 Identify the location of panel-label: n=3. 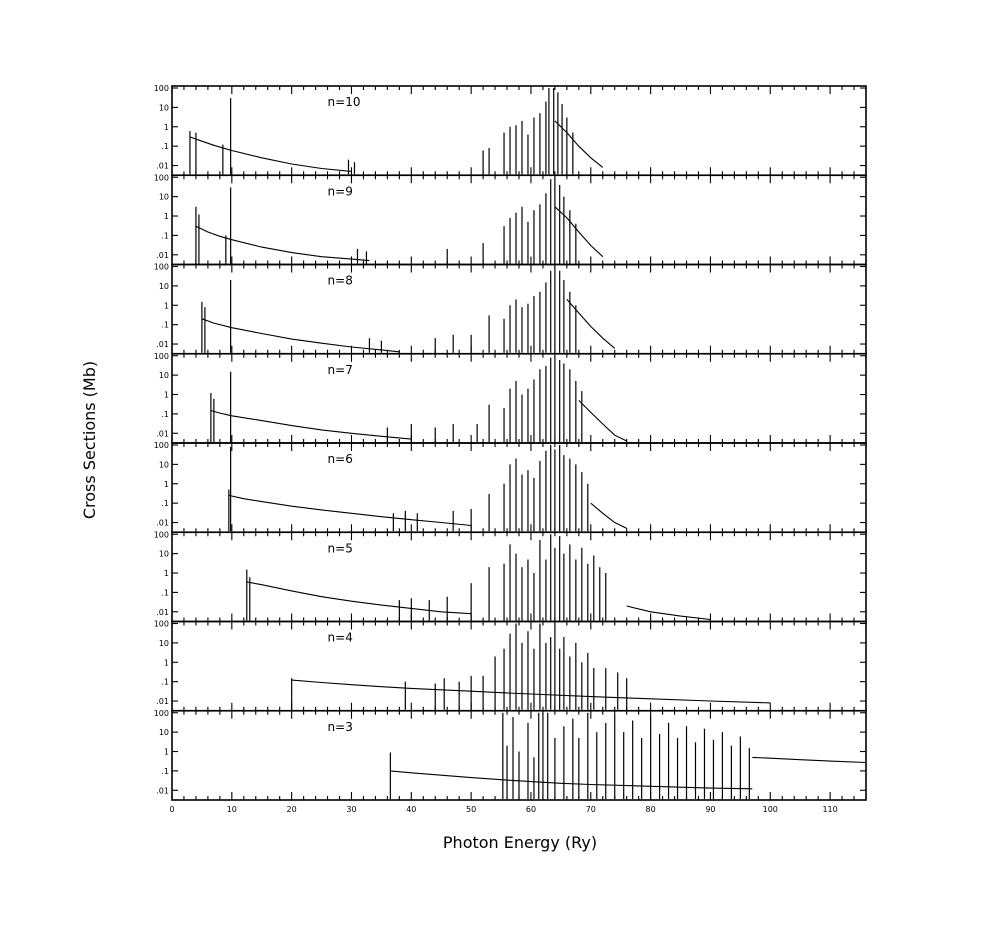
(340, 727).